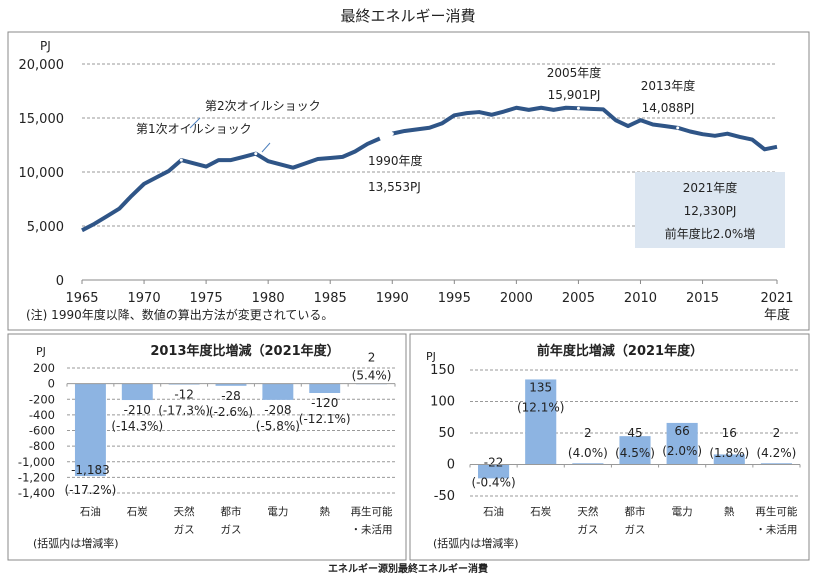 The height and width of the screenshot is (577, 817). I want to click on chart-note: (括弧内は増減率), so click(76, 543).